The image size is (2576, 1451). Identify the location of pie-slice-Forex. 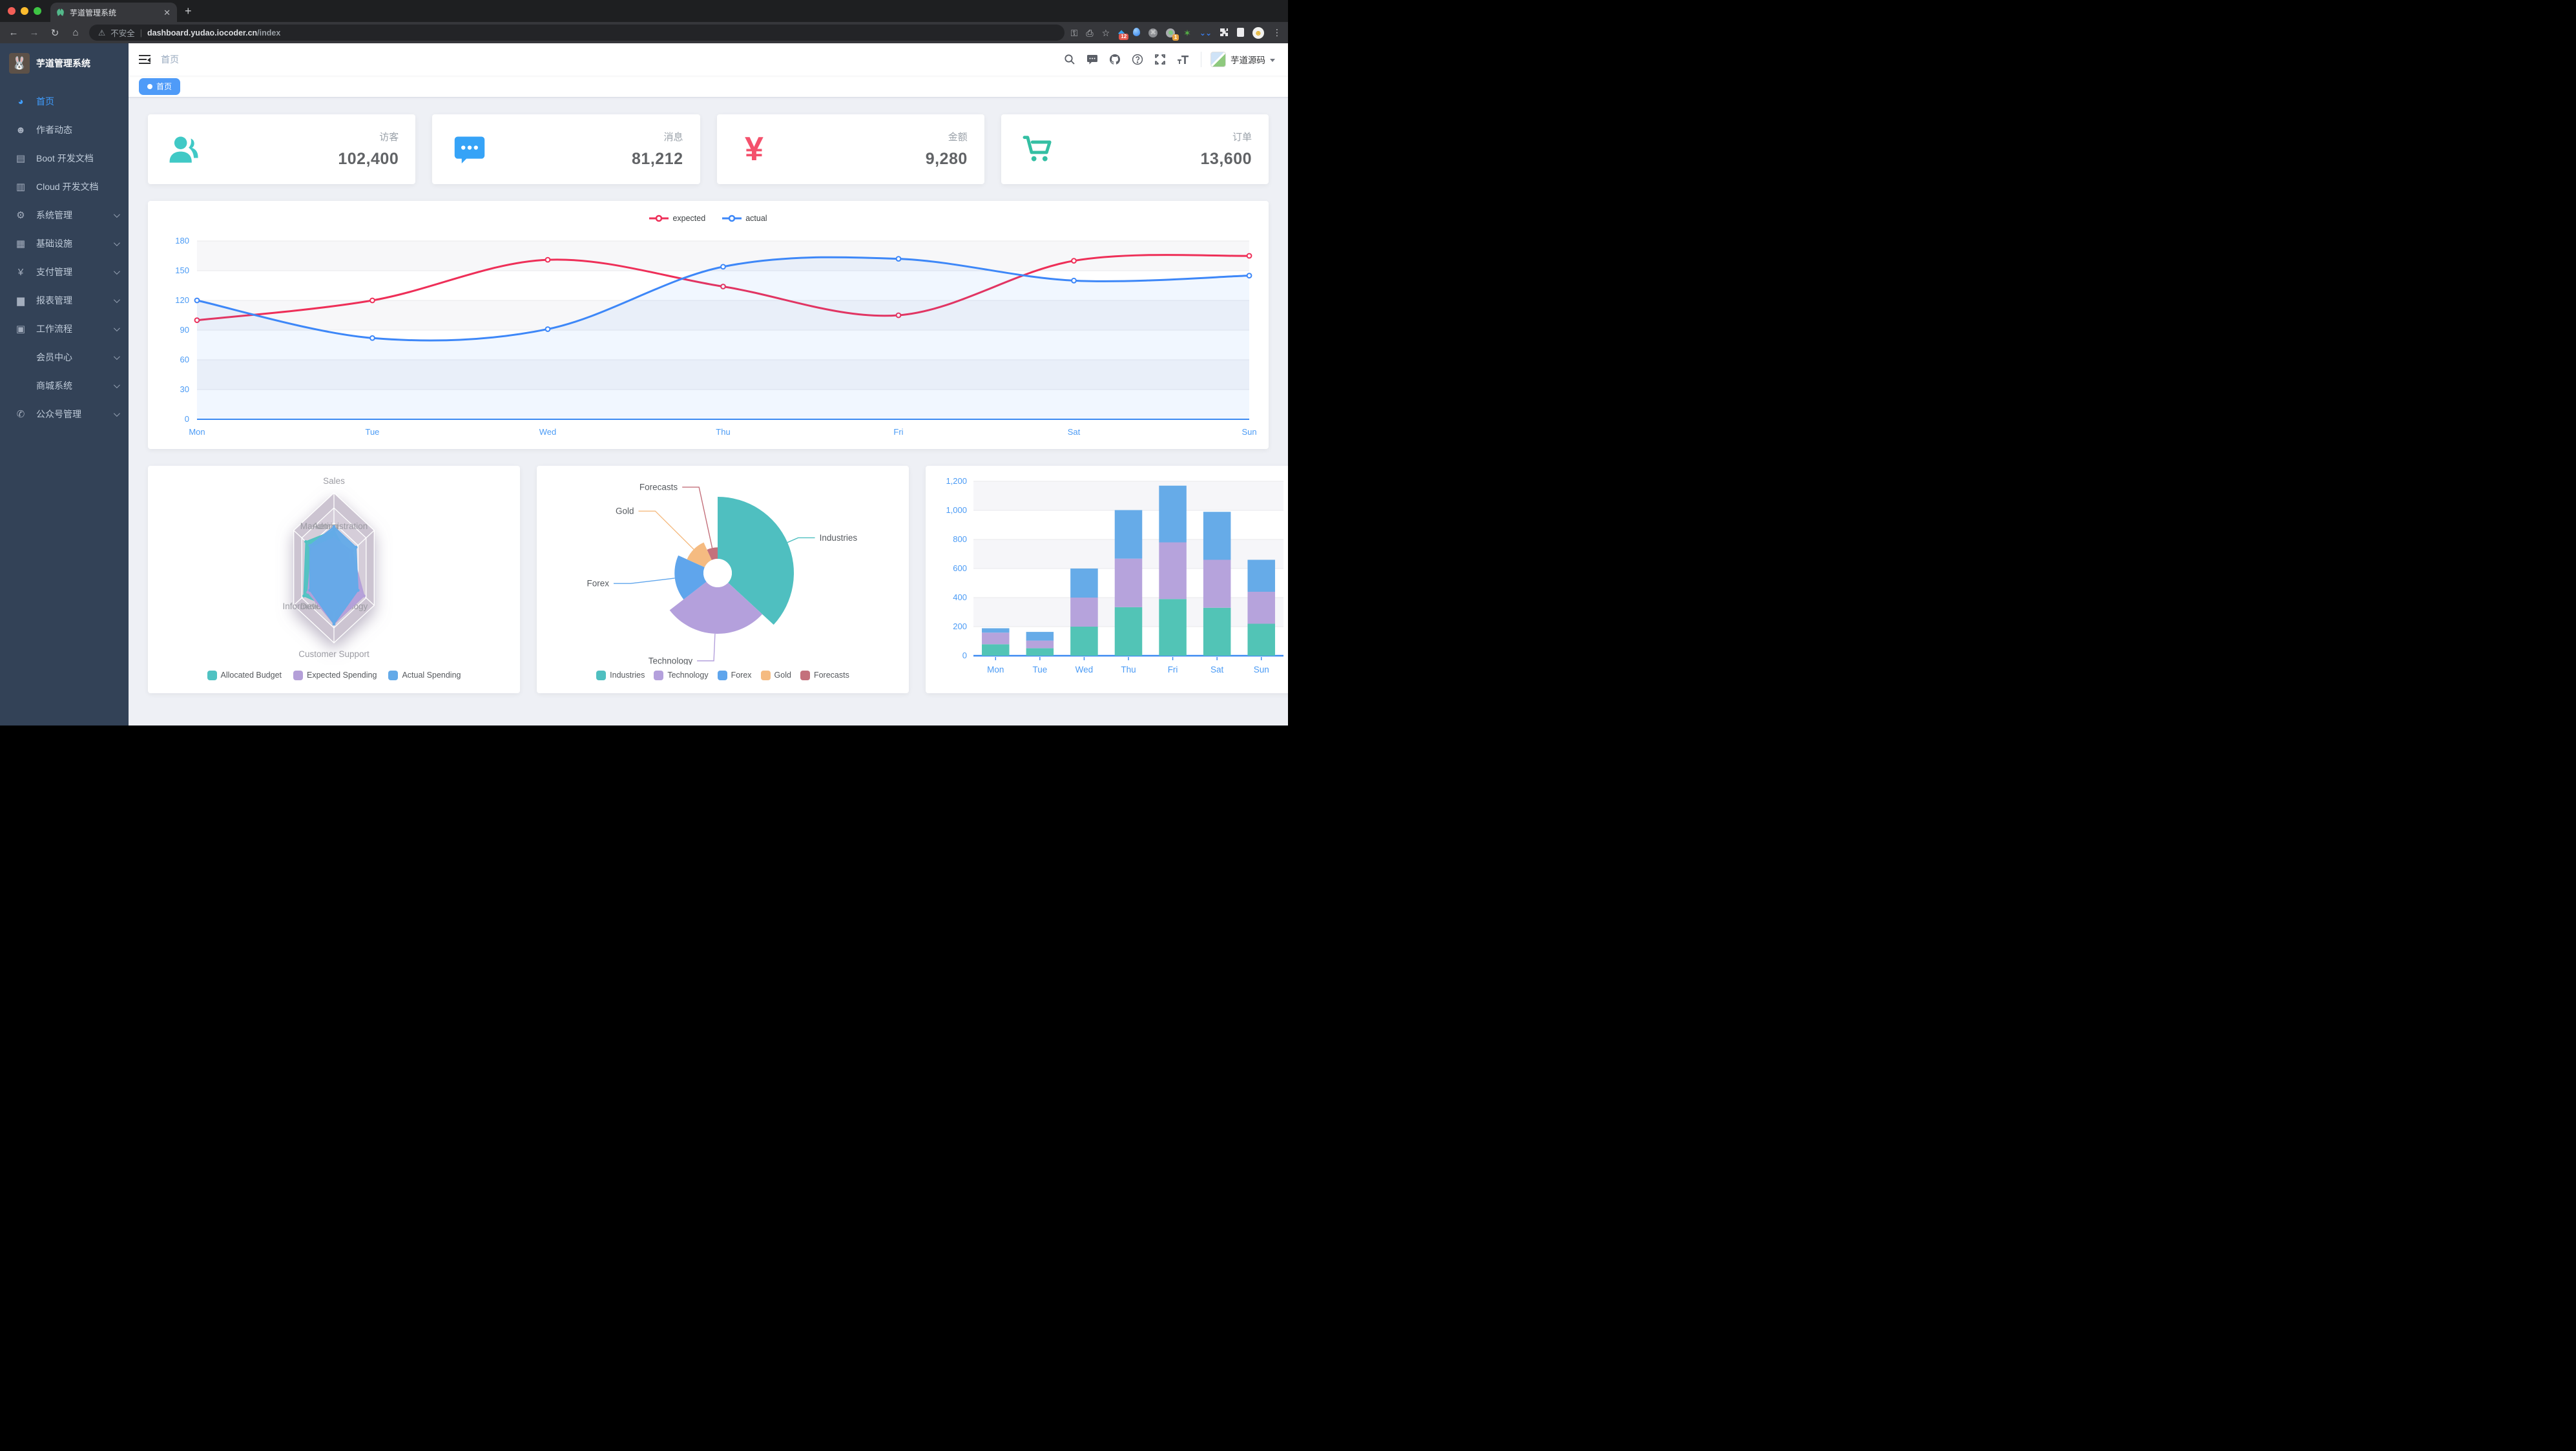
(690, 577).